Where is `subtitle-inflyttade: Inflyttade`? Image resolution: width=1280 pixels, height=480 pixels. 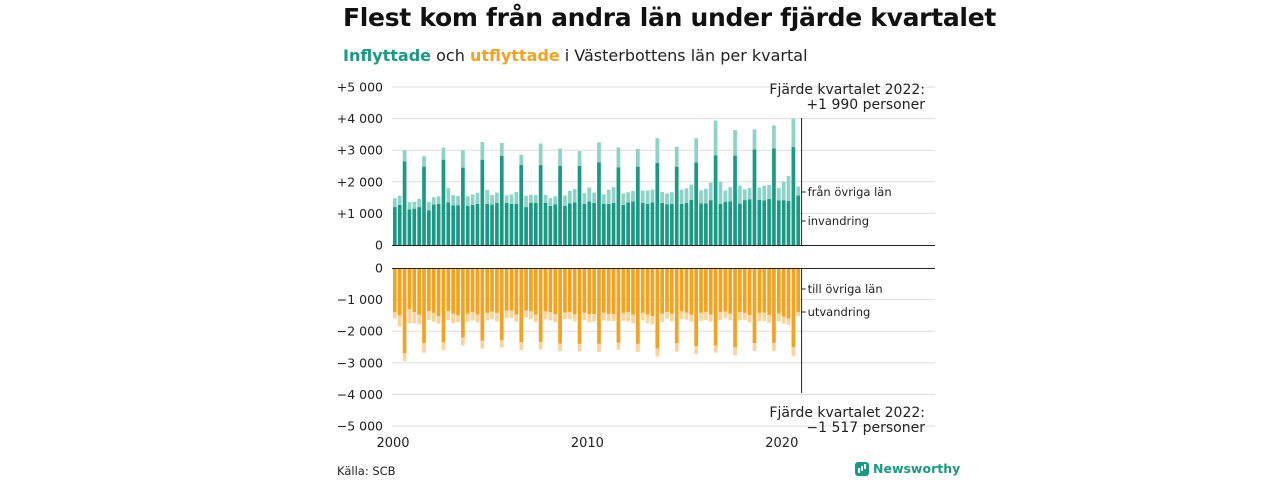 subtitle-inflyttade: Inflyttade is located at coordinates (387, 55).